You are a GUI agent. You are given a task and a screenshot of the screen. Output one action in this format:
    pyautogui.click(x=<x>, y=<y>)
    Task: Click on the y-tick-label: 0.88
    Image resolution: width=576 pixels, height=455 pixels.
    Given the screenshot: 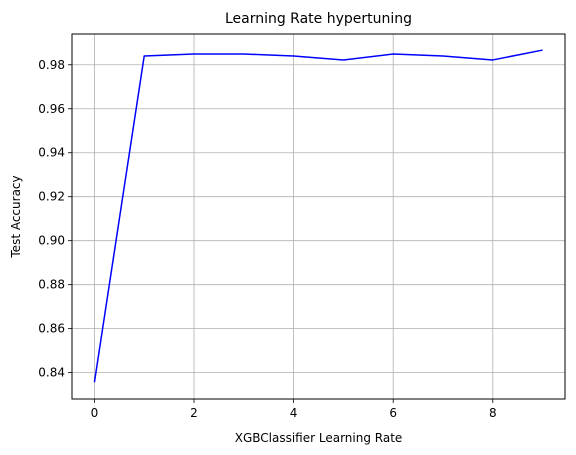 What is the action you would take?
    pyautogui.click(x=51, y=285)
    